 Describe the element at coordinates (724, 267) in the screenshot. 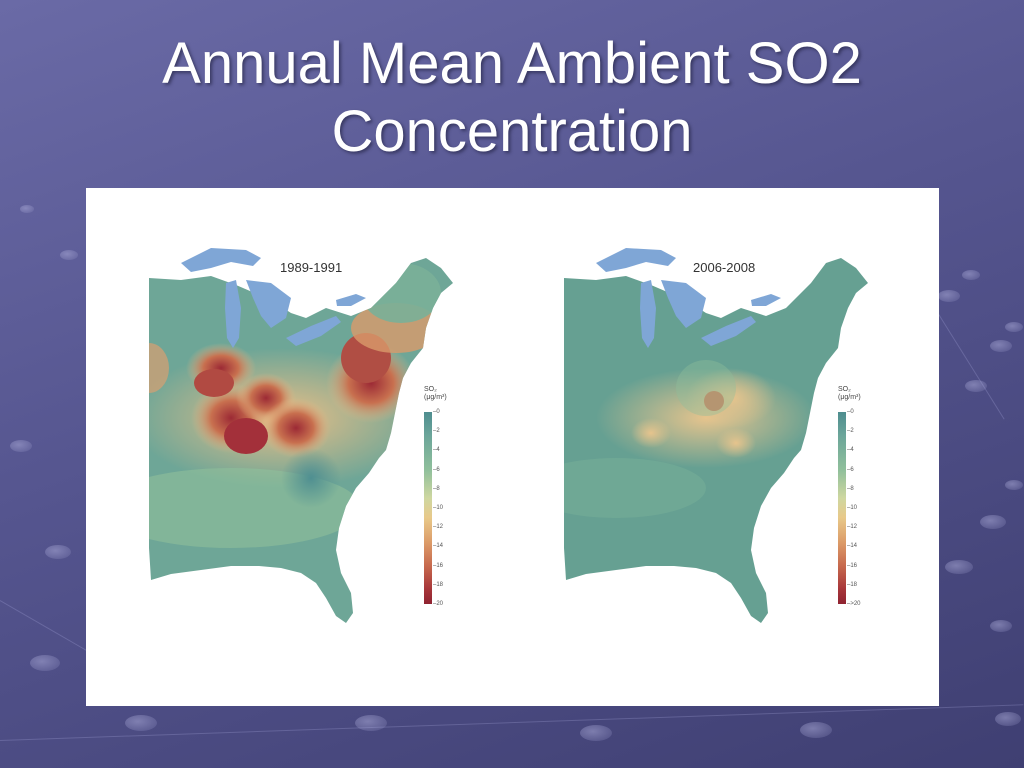

I see `map-period-label: 2006-2008` at that location.